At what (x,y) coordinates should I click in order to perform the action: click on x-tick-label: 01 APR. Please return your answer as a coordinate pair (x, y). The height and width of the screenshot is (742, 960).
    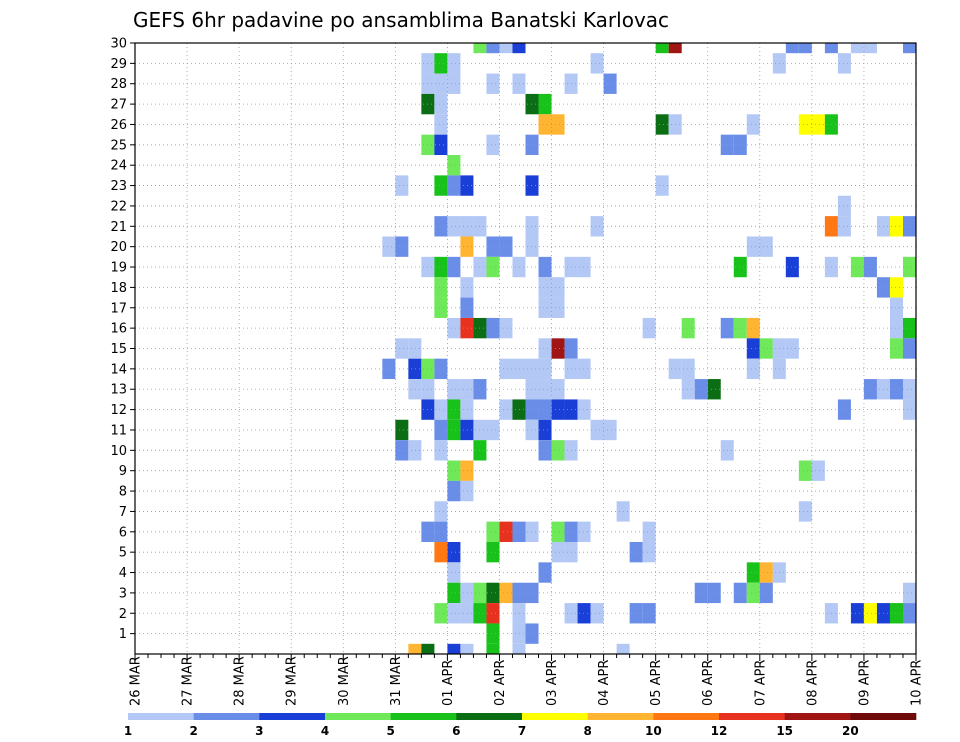
    Looking at the image, I should click on (448, 683).